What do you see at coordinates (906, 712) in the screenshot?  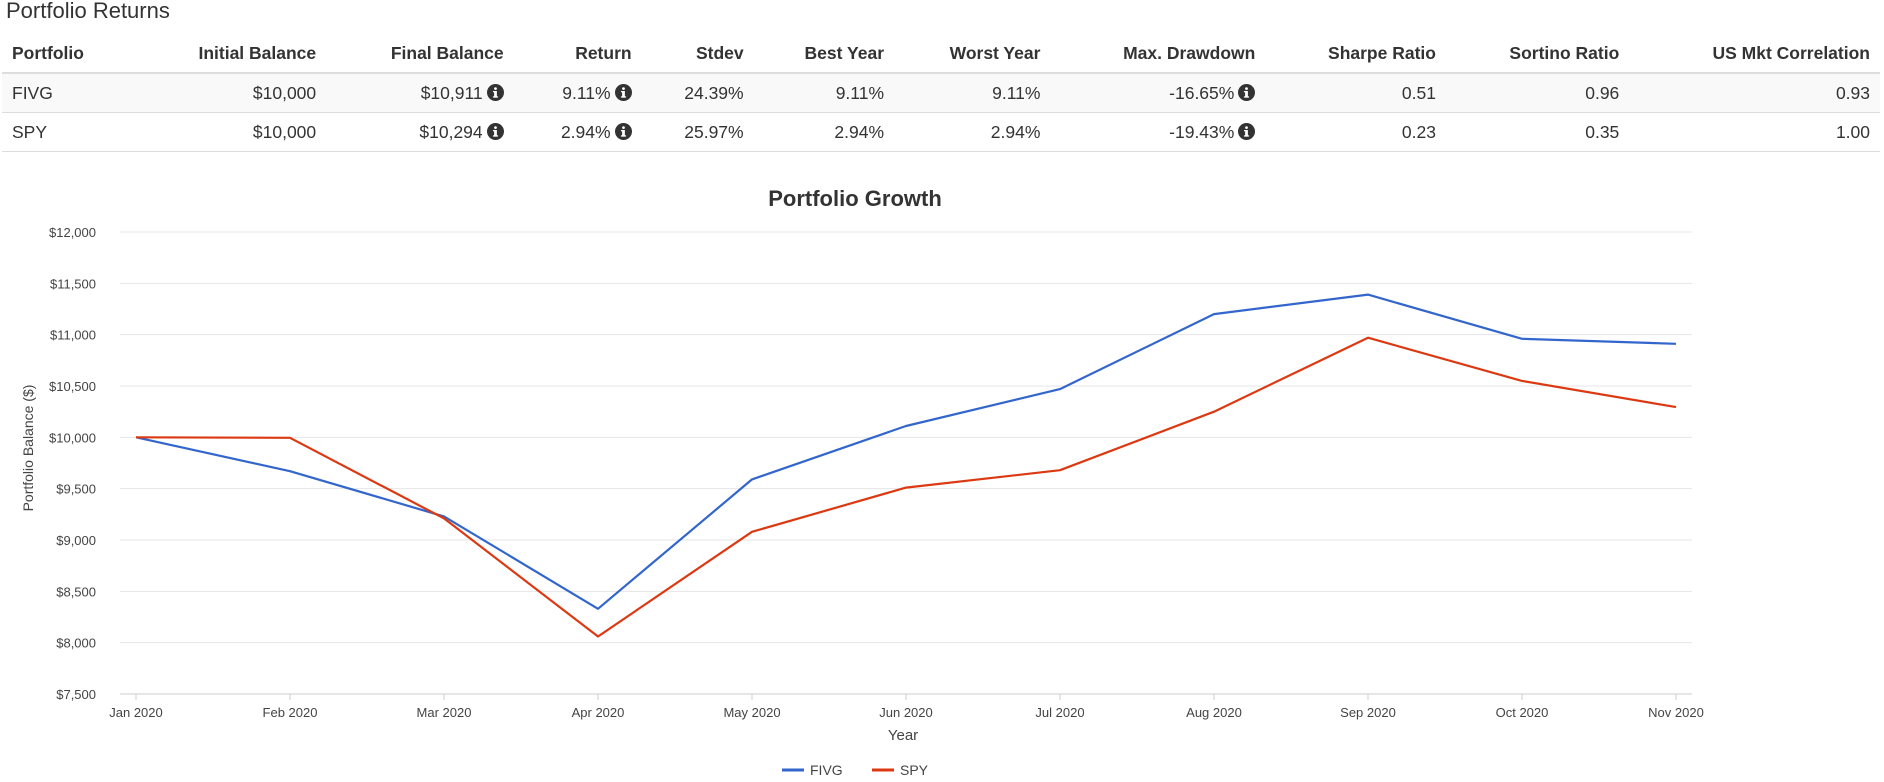 I see `x-tick-label: Jun 2020` at bounding box center [906, 712].